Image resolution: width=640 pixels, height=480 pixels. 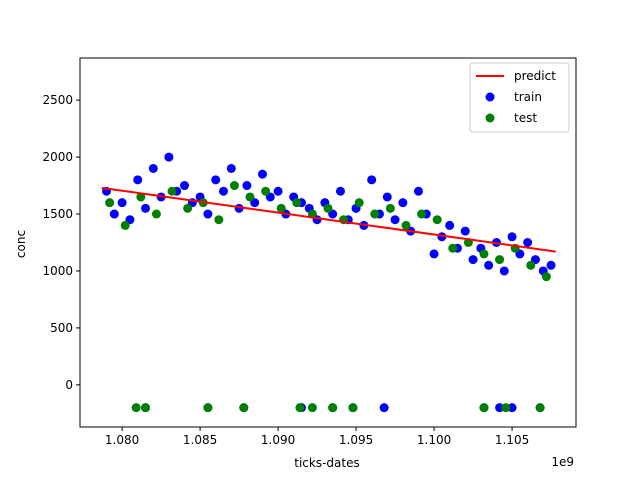 What do you see at coordinates (328, 219) in the screenshot?
I see `predict-line` at bounding box center [328, 219].